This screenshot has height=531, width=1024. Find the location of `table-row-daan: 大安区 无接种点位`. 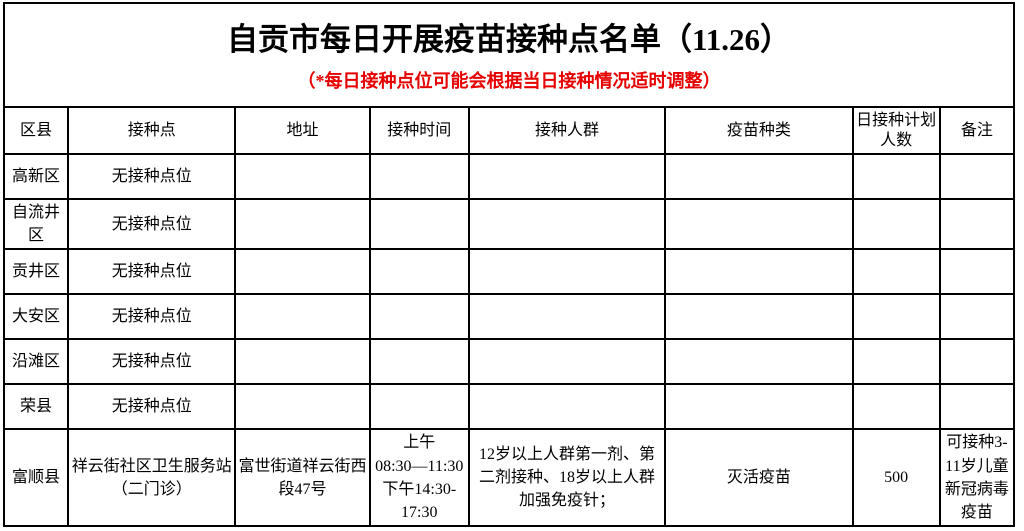

table-row-daan: 大安区 无接种点位 is located at coordinates (509, 317).